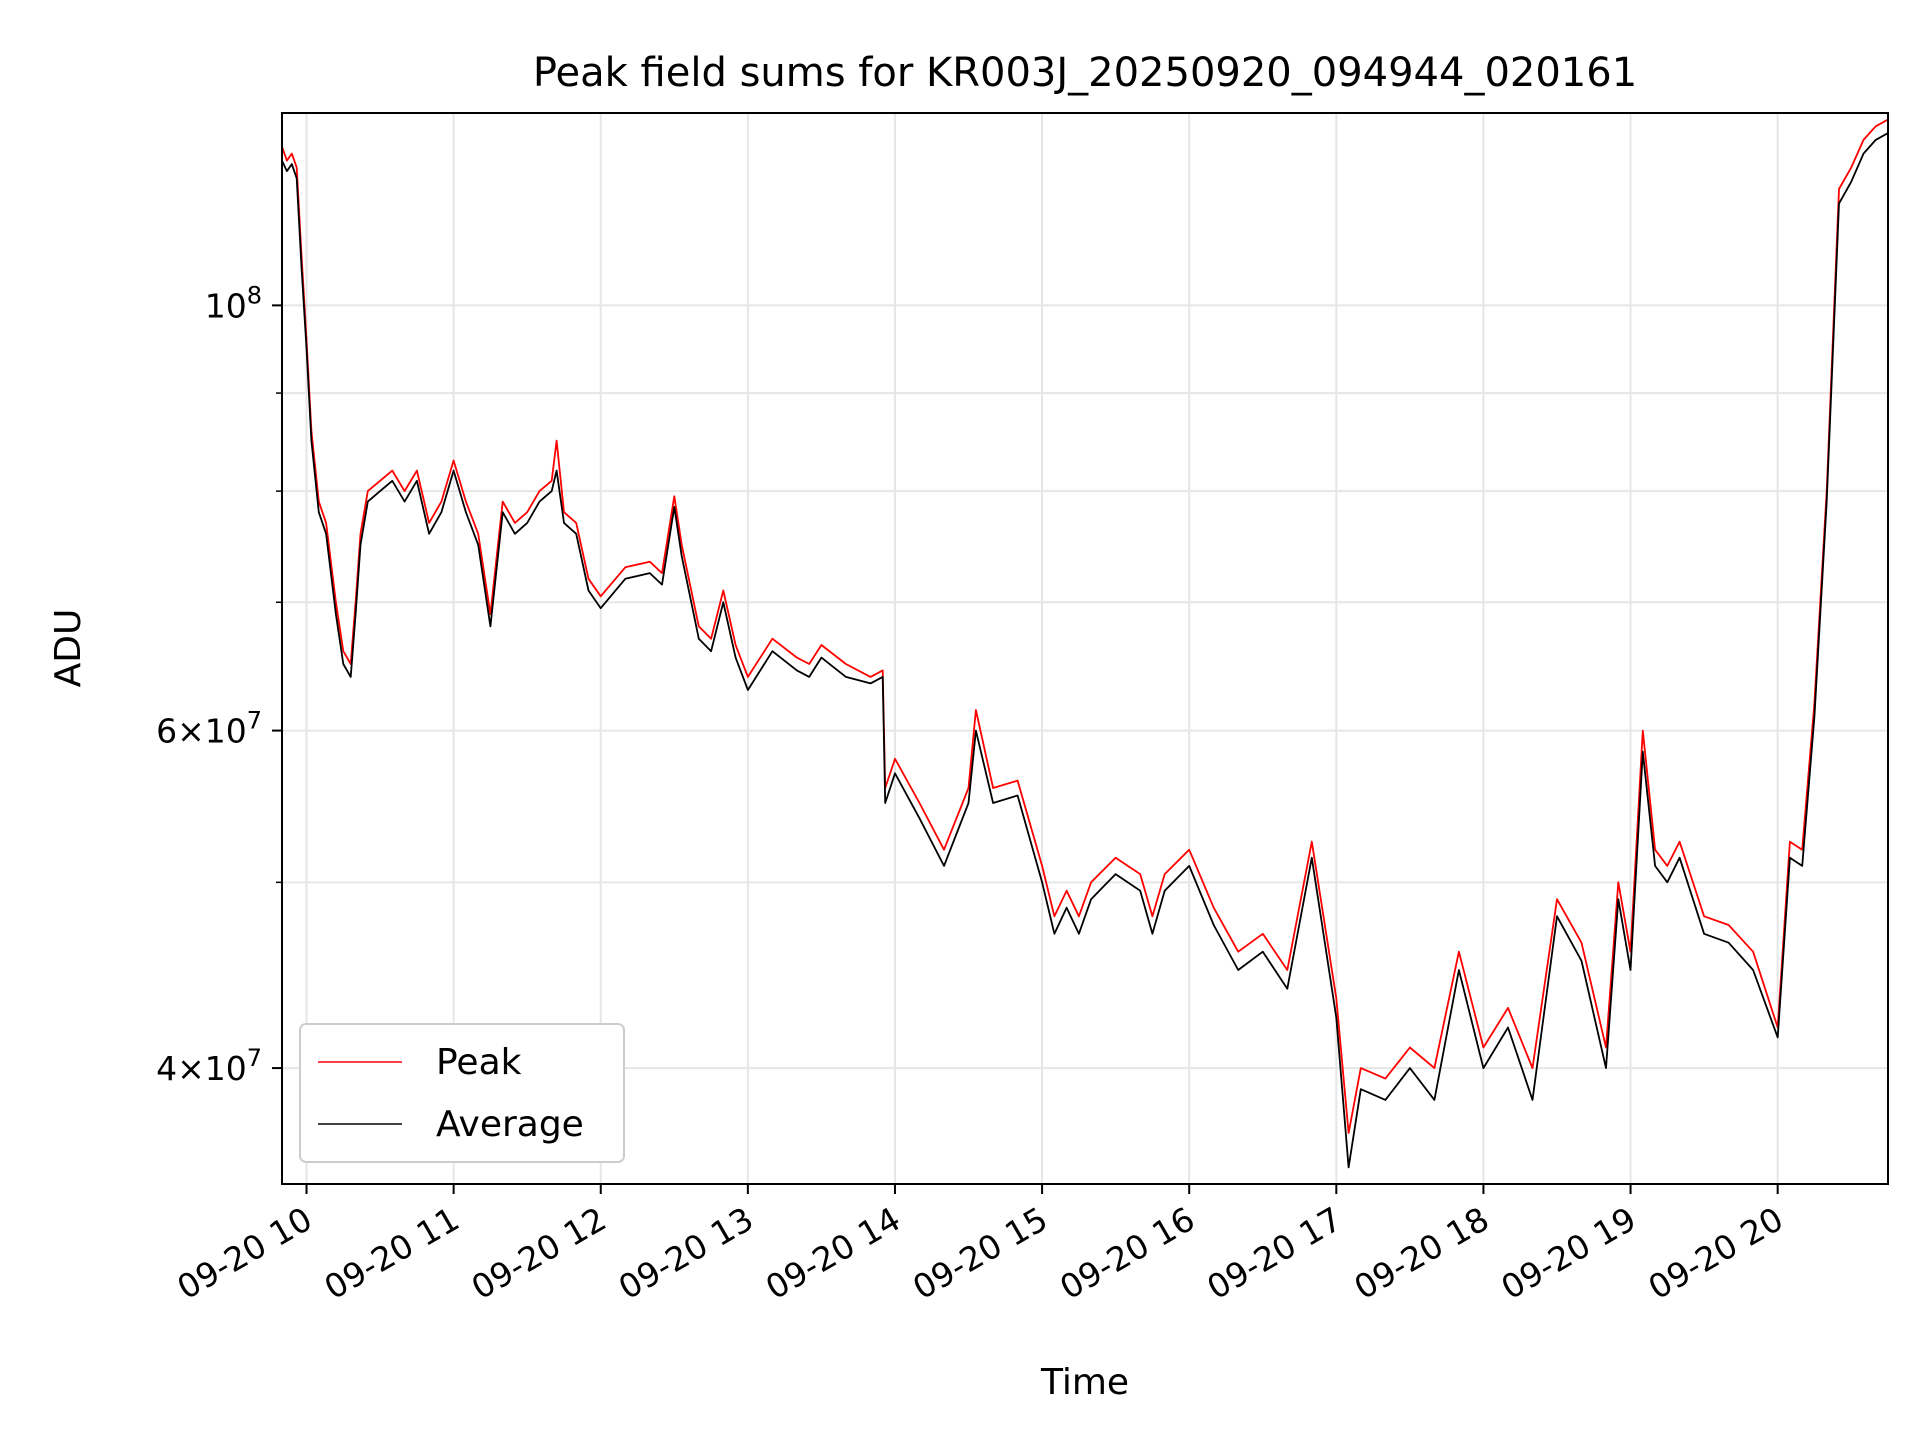 The image size is (1920, 1440). Describe the element at coordinates (68, 648) in the screenshot. I see `y-axis-label: ADU` at that location.